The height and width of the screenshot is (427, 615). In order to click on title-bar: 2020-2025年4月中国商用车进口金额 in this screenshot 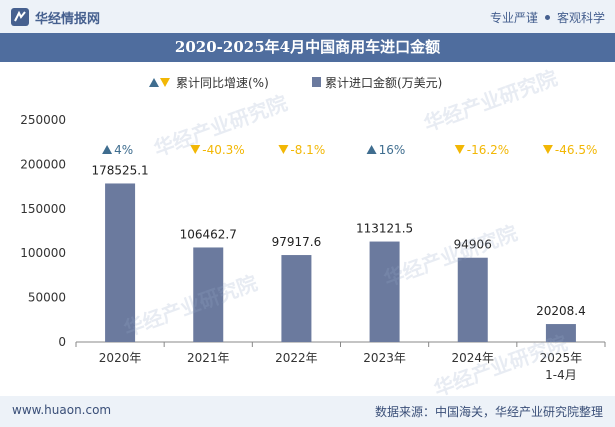, I will do `click(307, 47)`.